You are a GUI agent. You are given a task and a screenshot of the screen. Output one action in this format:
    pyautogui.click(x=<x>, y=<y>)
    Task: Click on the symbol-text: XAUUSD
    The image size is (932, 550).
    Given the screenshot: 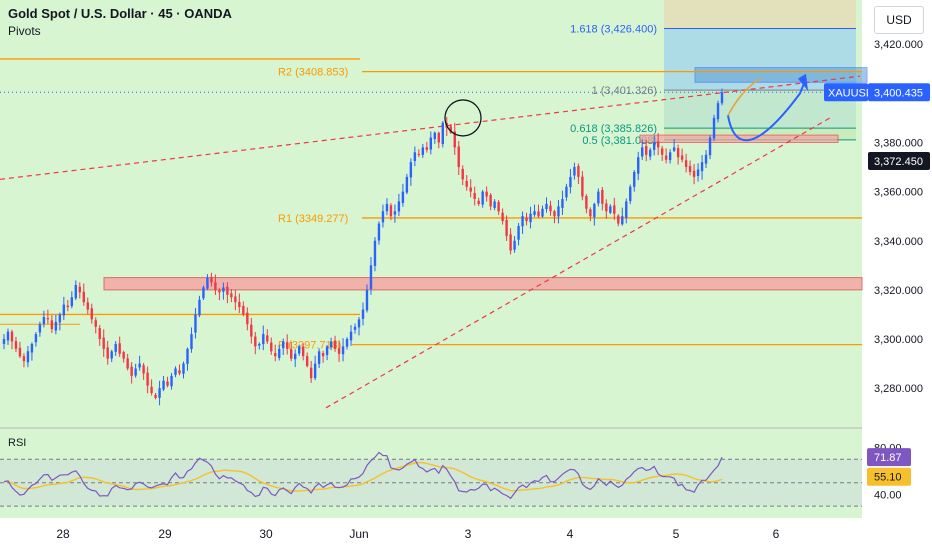 What is the action you would take?
    pyautogui.click(x=851, y=93)
    